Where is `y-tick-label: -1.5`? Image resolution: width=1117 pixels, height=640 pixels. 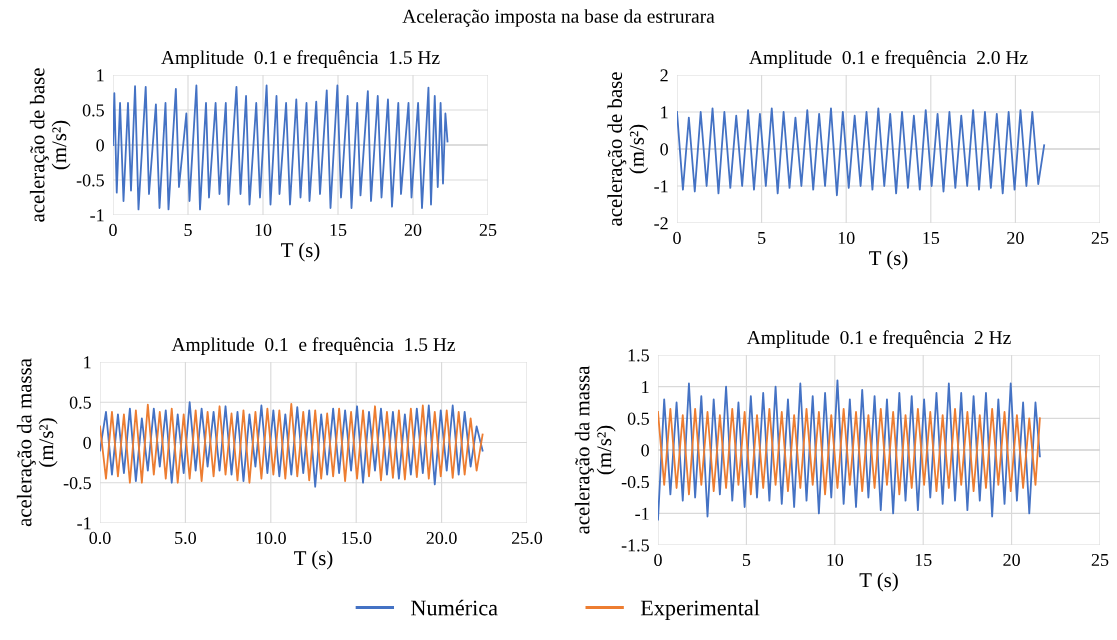
y-tick-label: -1.5 is located at coordinates (635, 545).